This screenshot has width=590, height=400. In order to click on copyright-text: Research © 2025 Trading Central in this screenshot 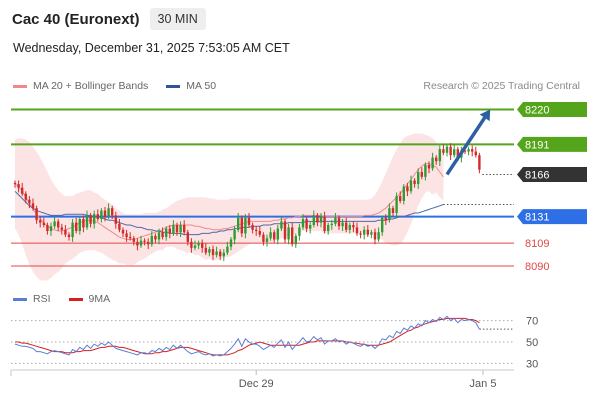, I will do `click(501, 86)`.